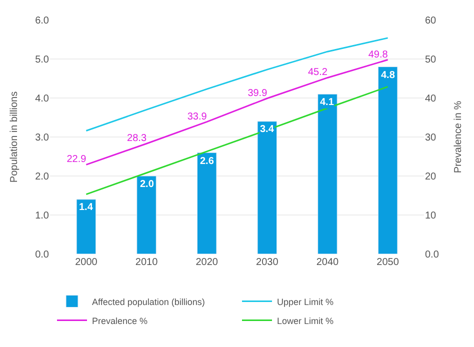 Image resolution: width=474 pixels, height=347 pixels. What do you see at coordinates (431, 177) in the screenshot?
I see `y2-tick-label: 20` at bounding box center [431, 177].